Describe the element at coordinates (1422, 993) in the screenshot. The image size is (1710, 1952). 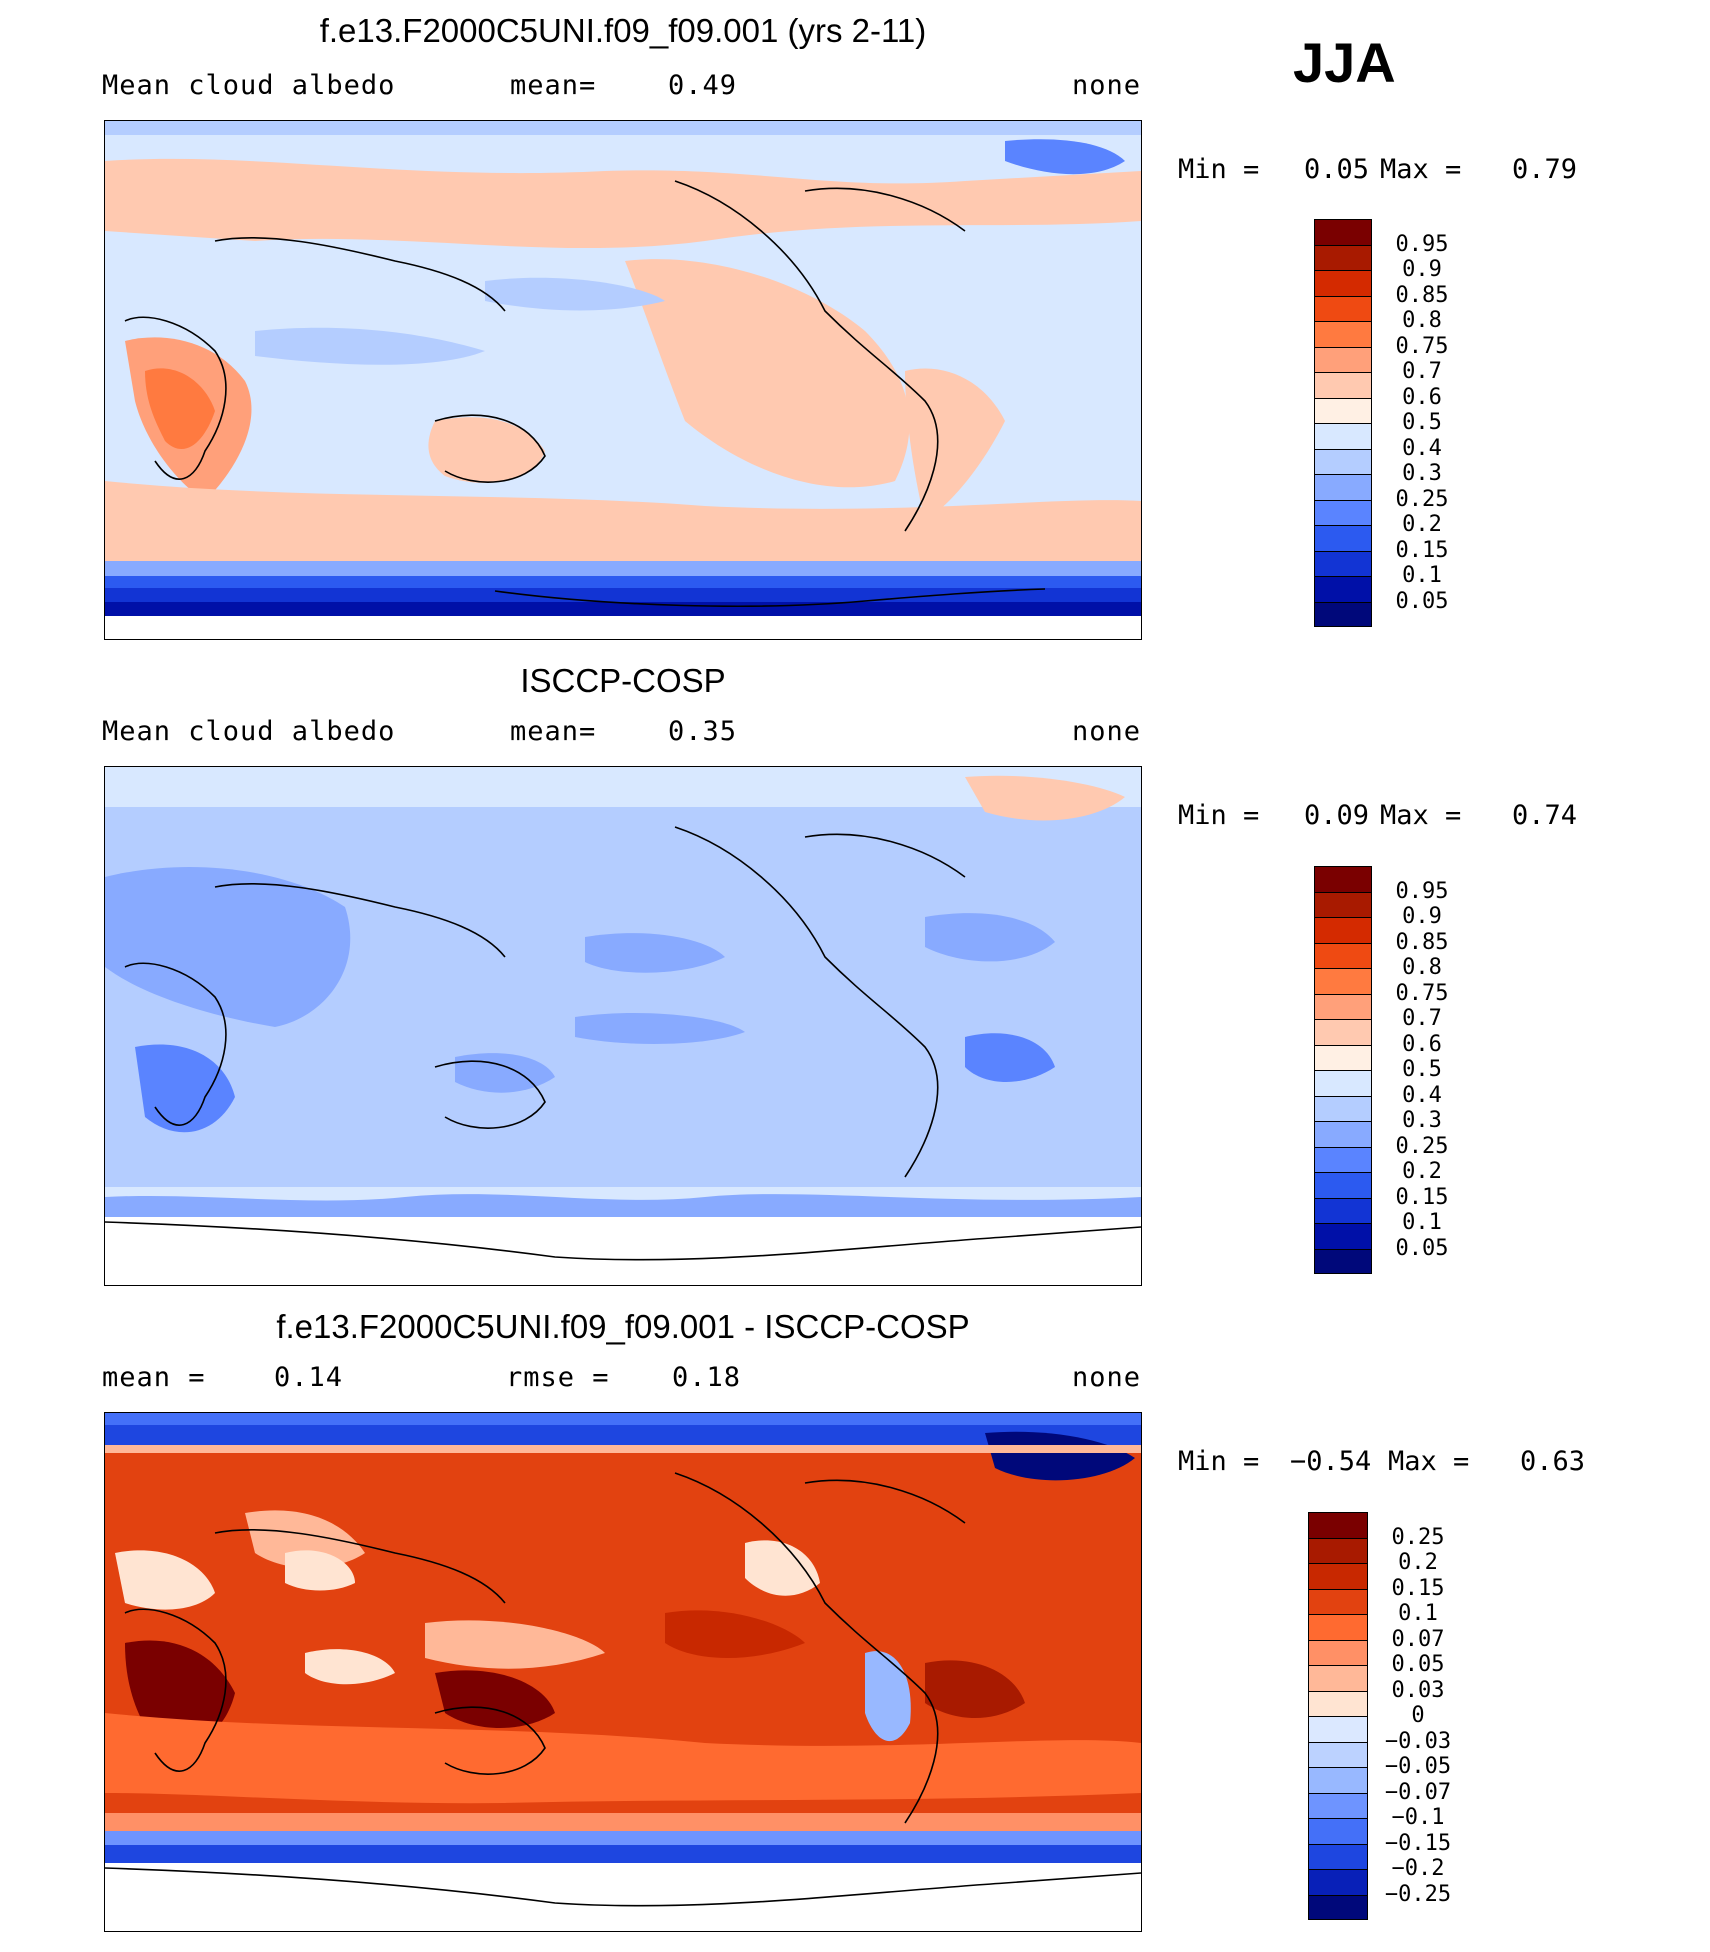
I see `colorbar-tick-label: 0.75` at that location.